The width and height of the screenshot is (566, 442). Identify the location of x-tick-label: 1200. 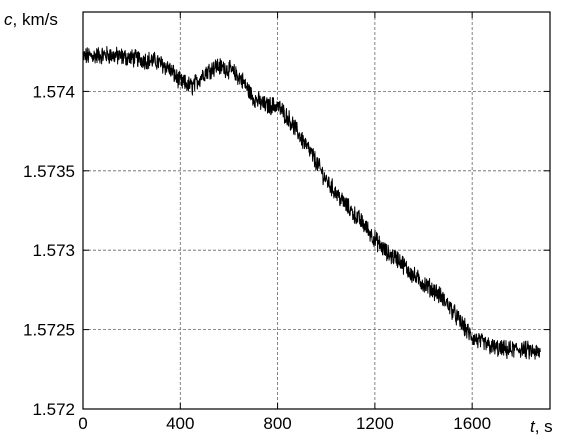
(375, 423).